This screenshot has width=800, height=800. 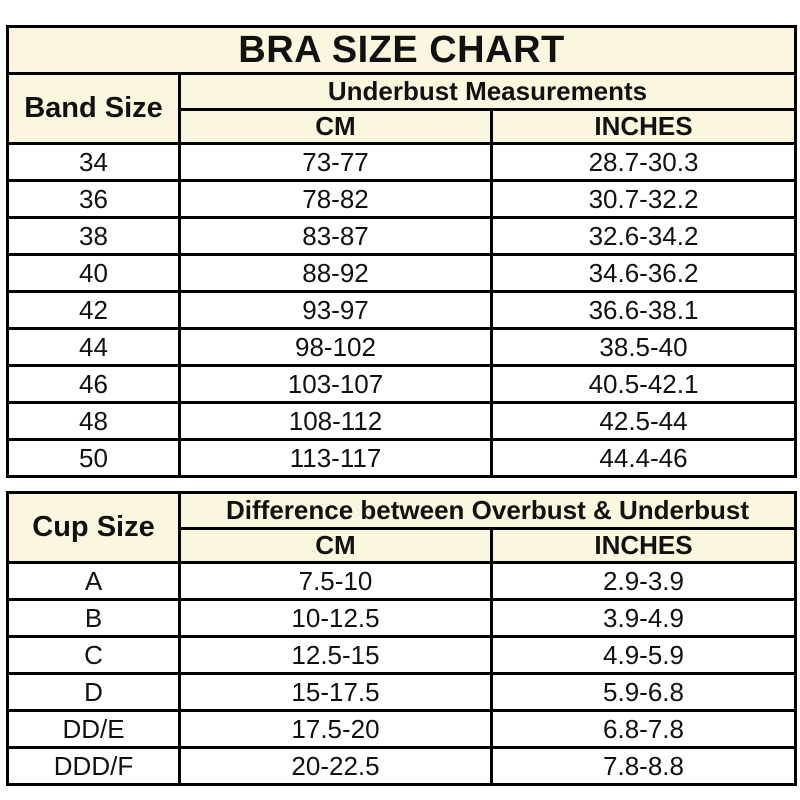 What do you see at coordinates (93, 729) in the screenshot?
I see `size-cell: DD/E` at bounding box center [93, 729].